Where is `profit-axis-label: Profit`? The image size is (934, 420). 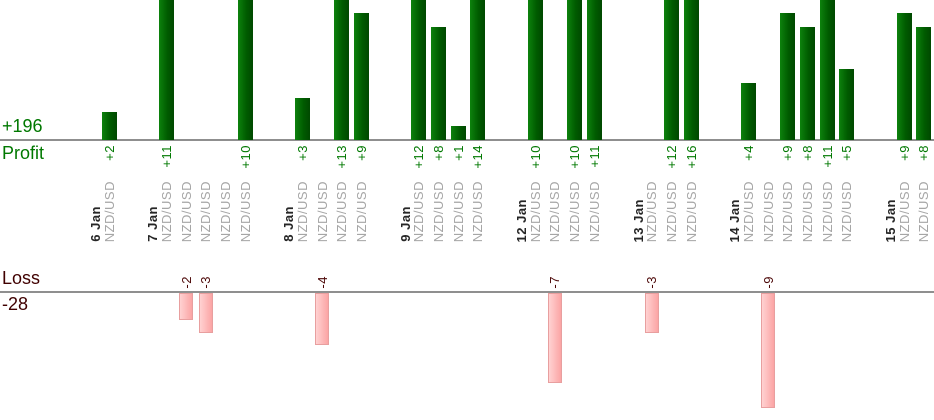 profit-axis-label: Profit is located at coordinates (23, 153).